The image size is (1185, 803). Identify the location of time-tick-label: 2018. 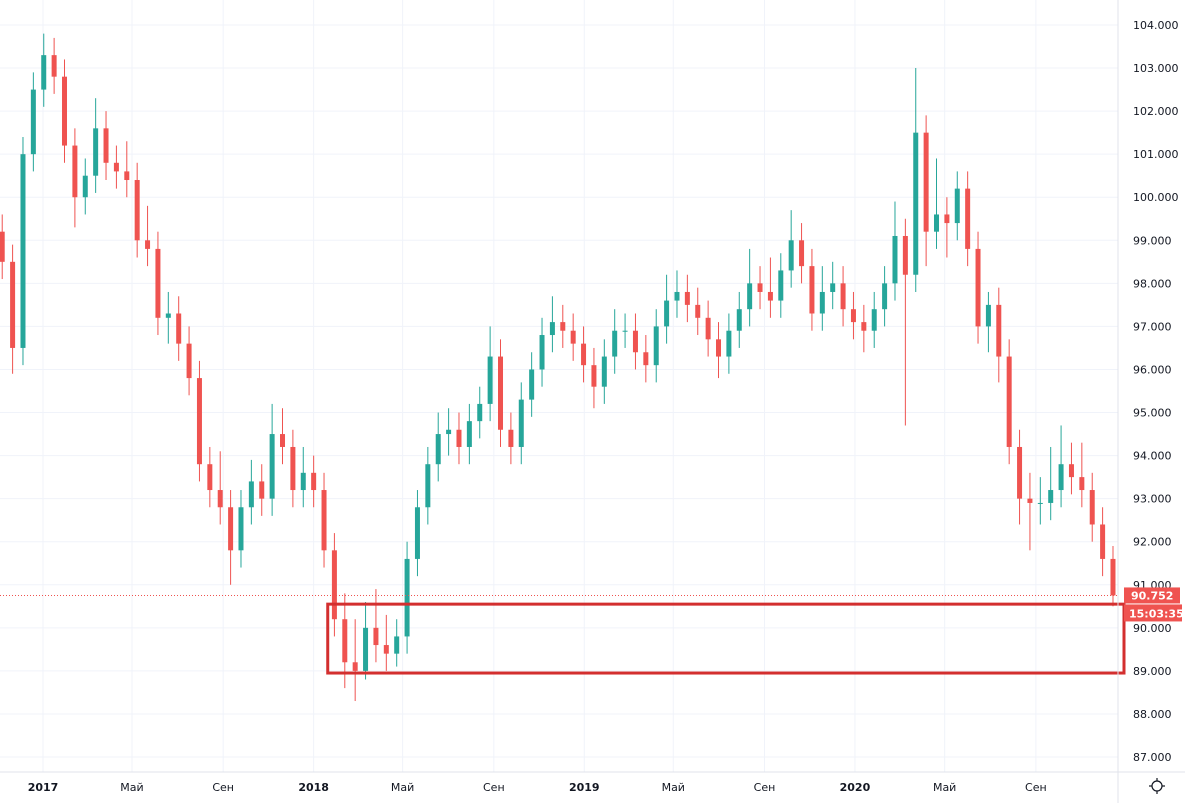
(313, 787).